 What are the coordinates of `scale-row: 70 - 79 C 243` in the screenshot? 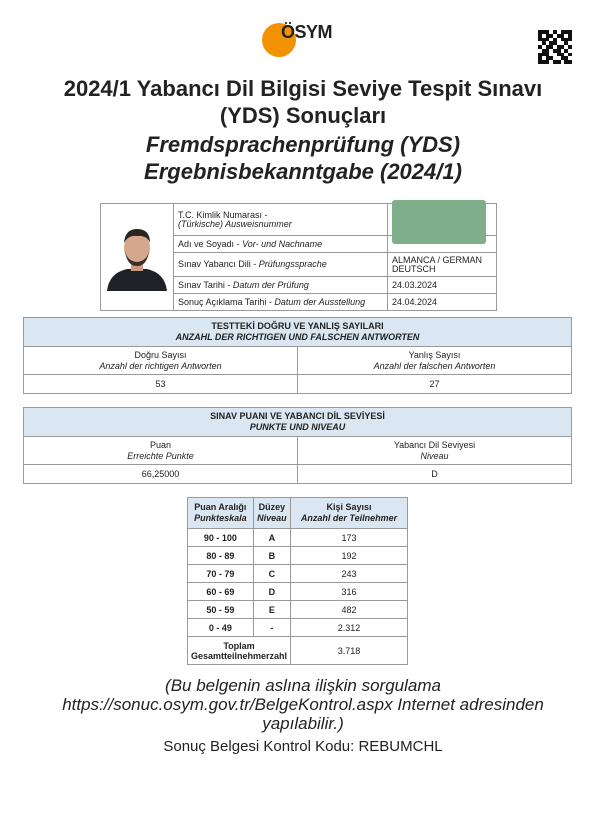 It's located at (297, 573).